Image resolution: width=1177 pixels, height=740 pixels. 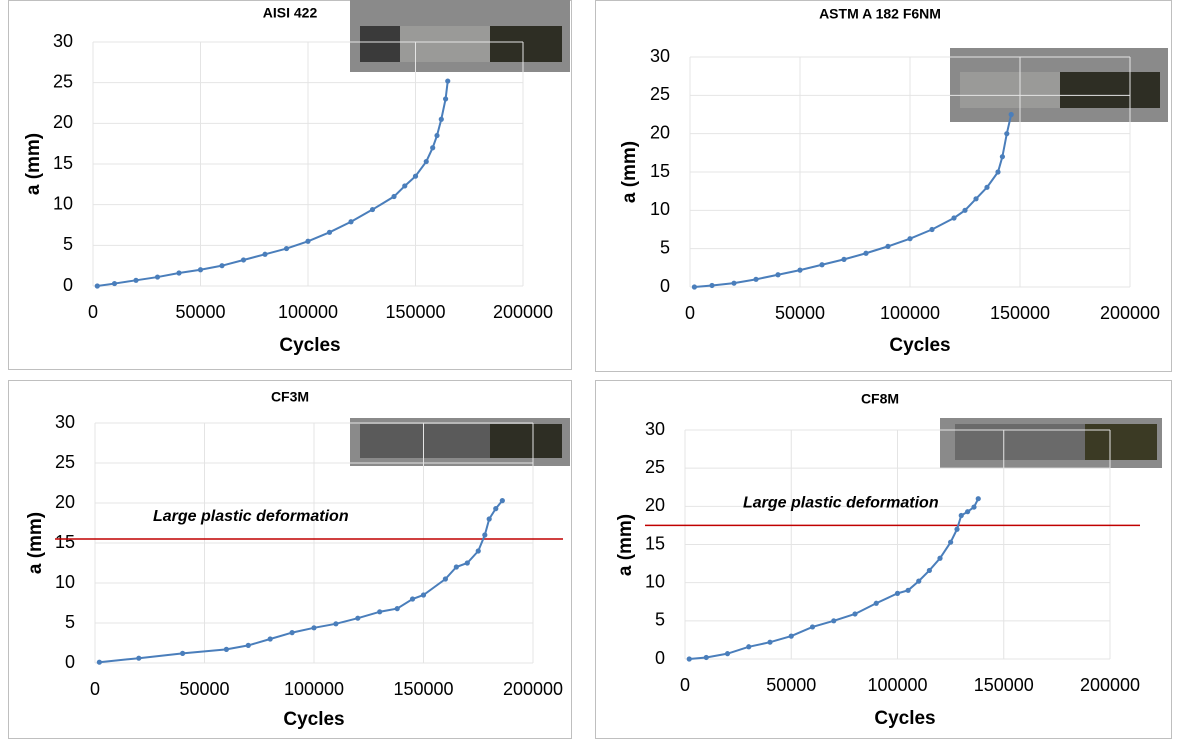 What do you see at coordinates (70, 662) in the screenshot?
I see `y-tick-label: 0` at bounding box center [70, 662].